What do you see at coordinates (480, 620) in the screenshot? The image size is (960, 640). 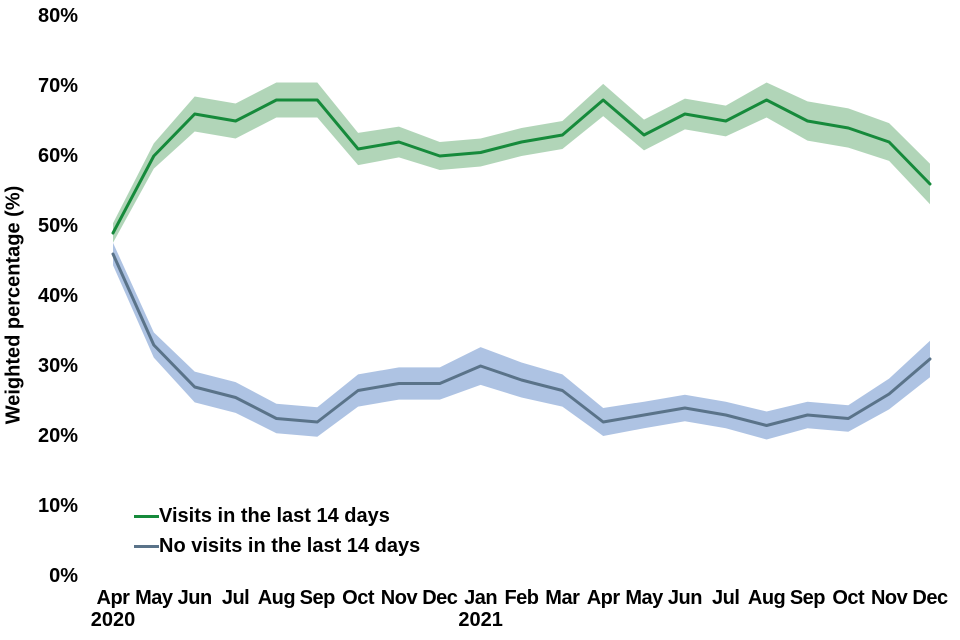 I see `x-axis-year-label: 2021` at bounding box center [480, 620].